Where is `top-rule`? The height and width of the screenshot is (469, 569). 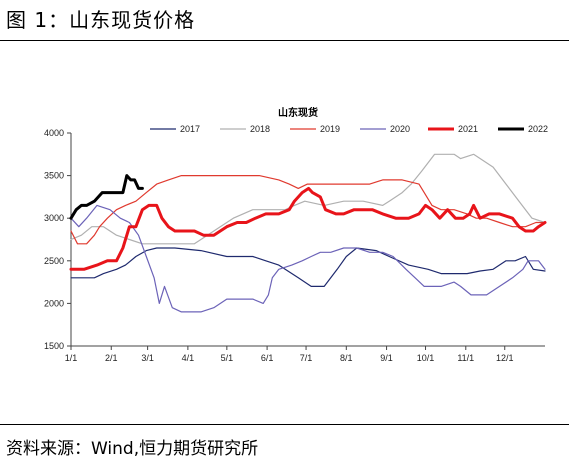 top-rule is located at coordinates (284, 40).